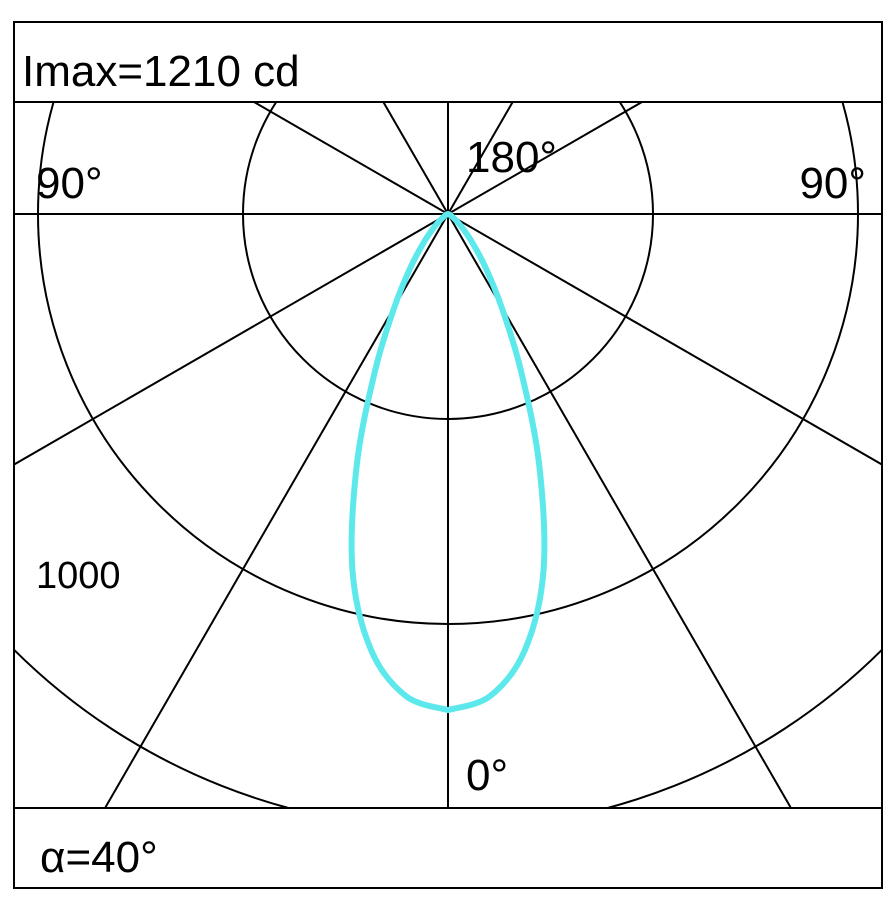 The image size is (896, 902). What do you see at coordinates (511, 157) in the screenshot?
I see `angle-label-top: 180°` at bounding box center [511, 157].